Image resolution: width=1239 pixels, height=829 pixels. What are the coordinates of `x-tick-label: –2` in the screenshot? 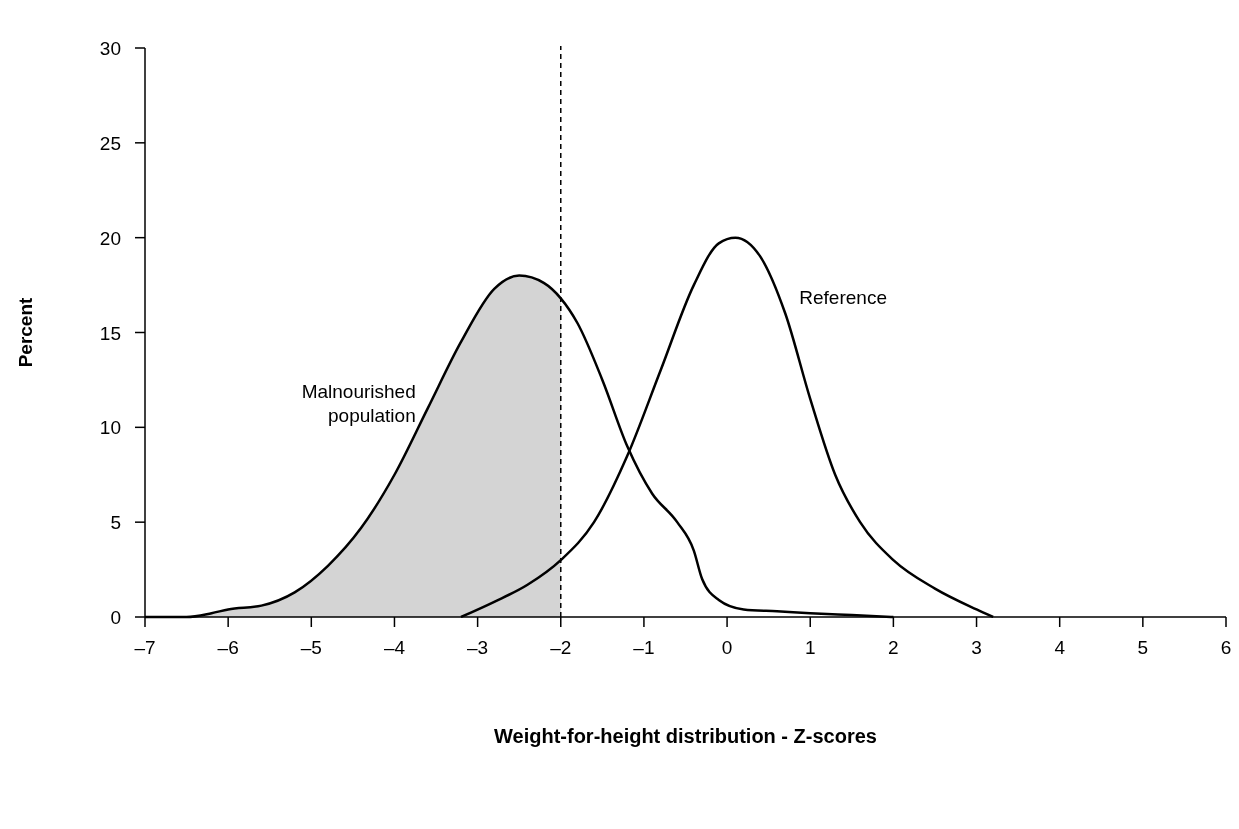 It's located at (561, 647).